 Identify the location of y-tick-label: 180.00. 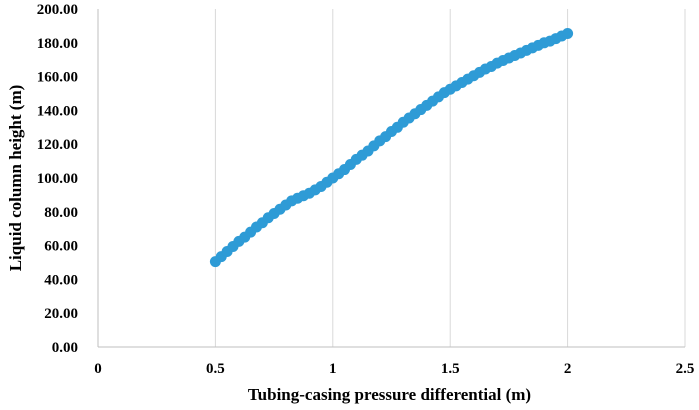
(57, 44).